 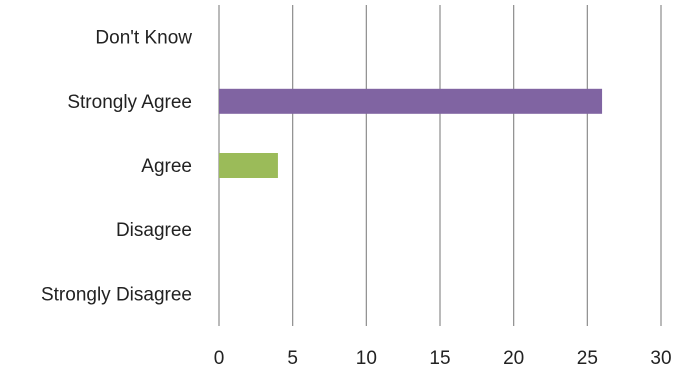 I want to click on category-label: Don't Know, so click(x=143, y=38).